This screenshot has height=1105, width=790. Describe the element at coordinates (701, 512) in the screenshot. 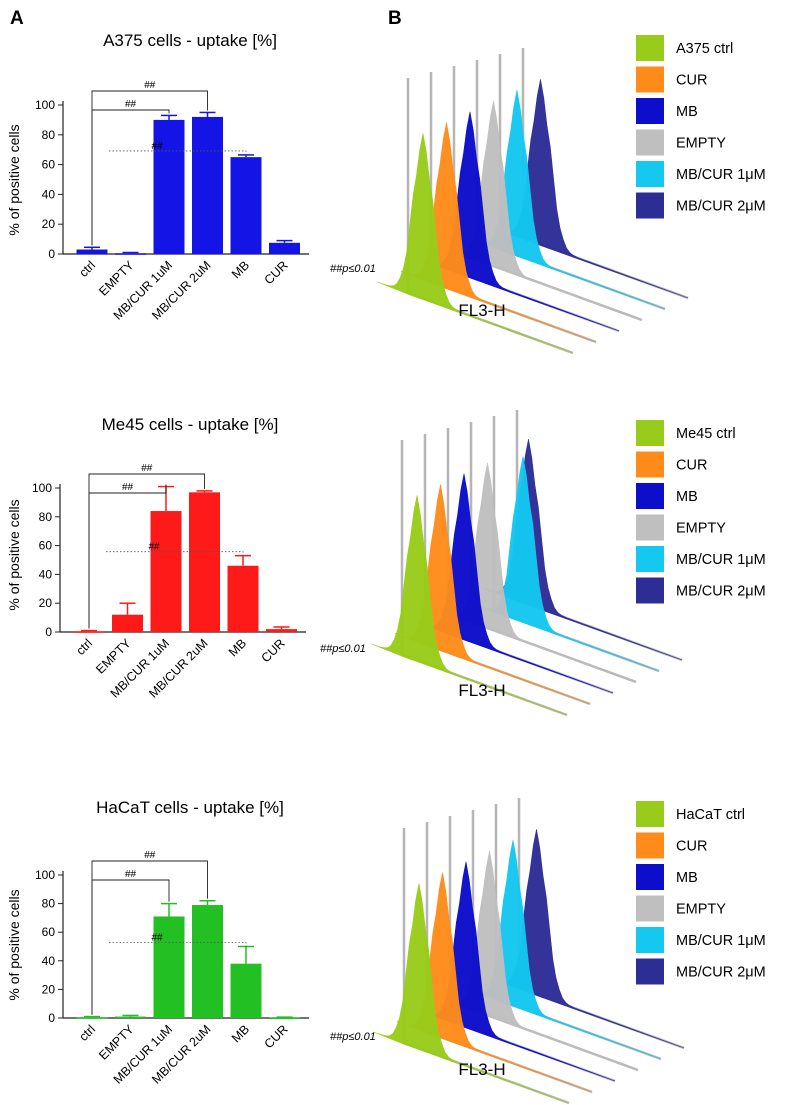

I see `legend: Me45 ctrl CUR MB EMPTY MB/CUR 1μM MB/CUR 2μM` at that location.